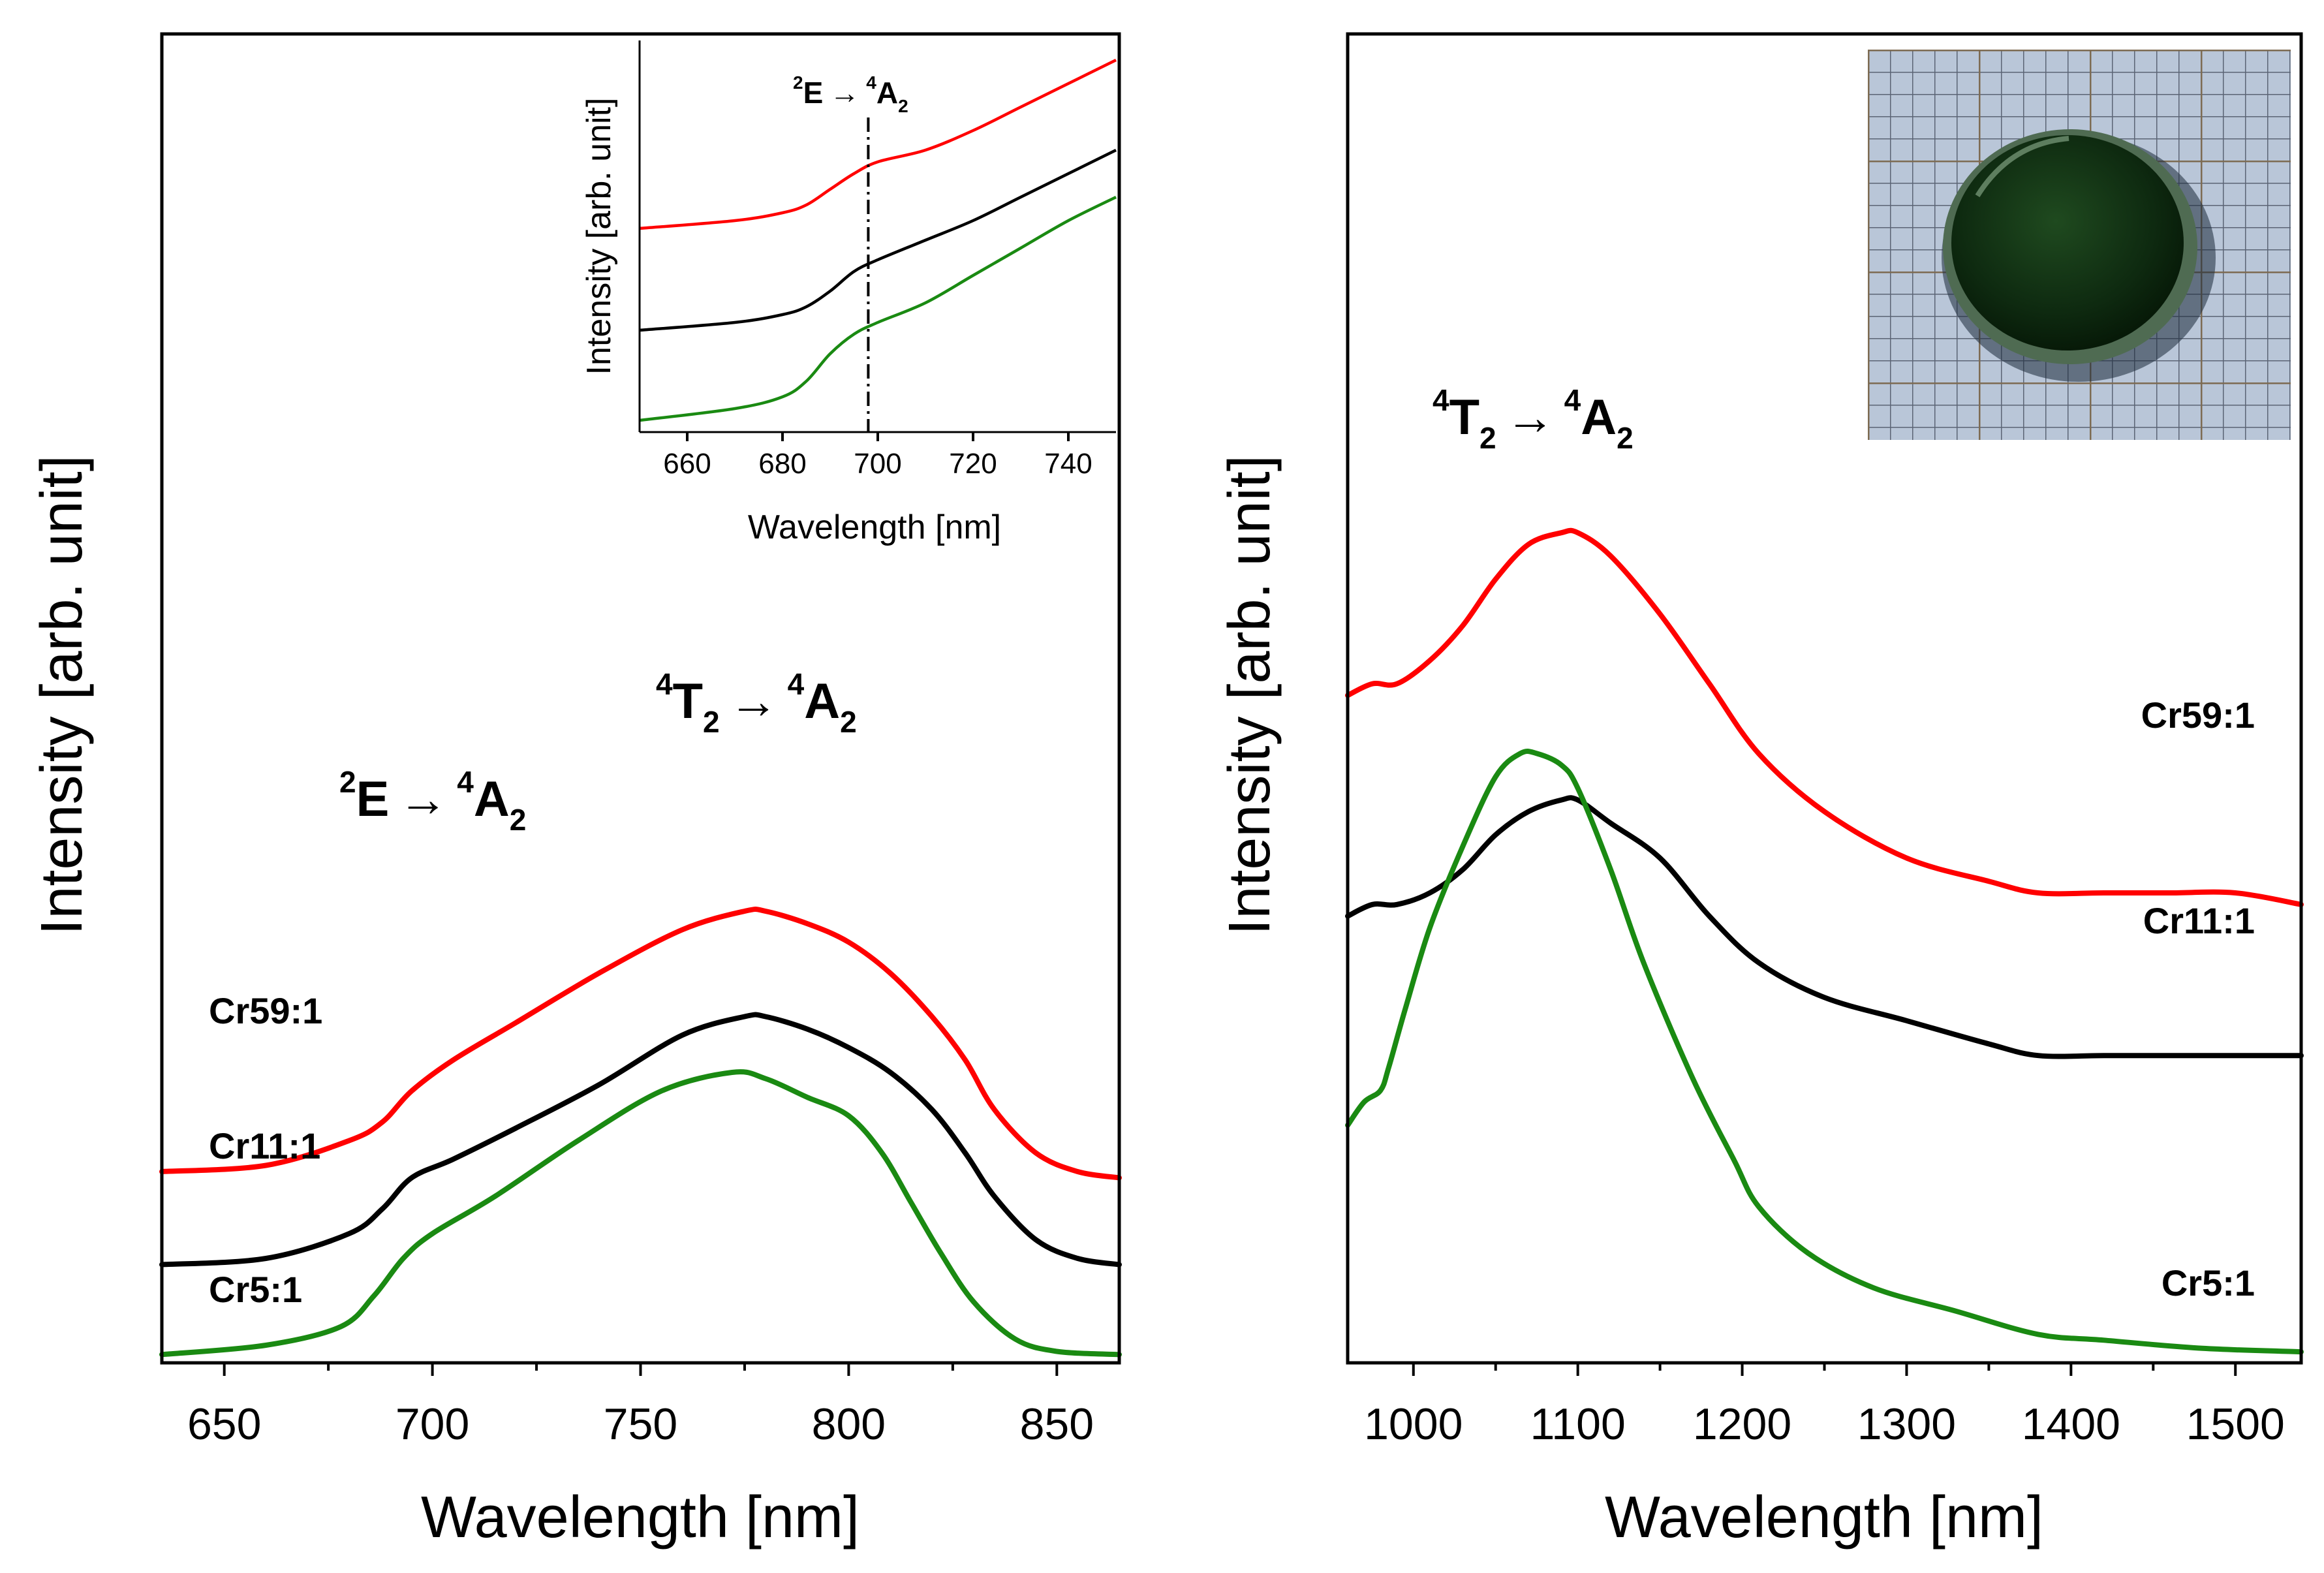 Image resolution: width=2324 pixels, height=1573 pixels. What do you see at coordinates (265, 1011) in the screenshot?
I see `left-series-label-cr59: Cr59:1` at bounding box center [265, 1011].